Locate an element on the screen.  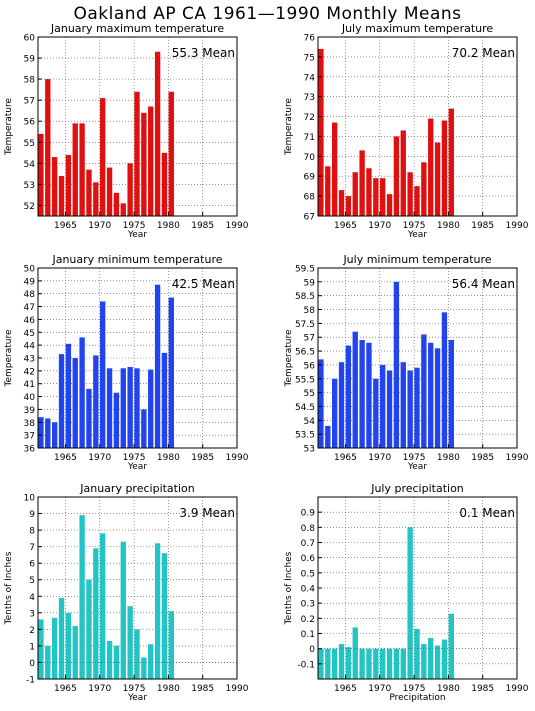
y-tick-label: 59 is located at coordinates (310, 283).